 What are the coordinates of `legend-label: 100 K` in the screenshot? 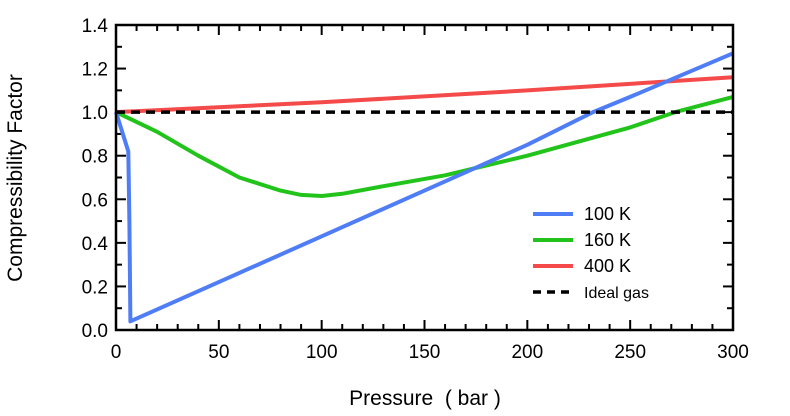 It's located at (607, 214).